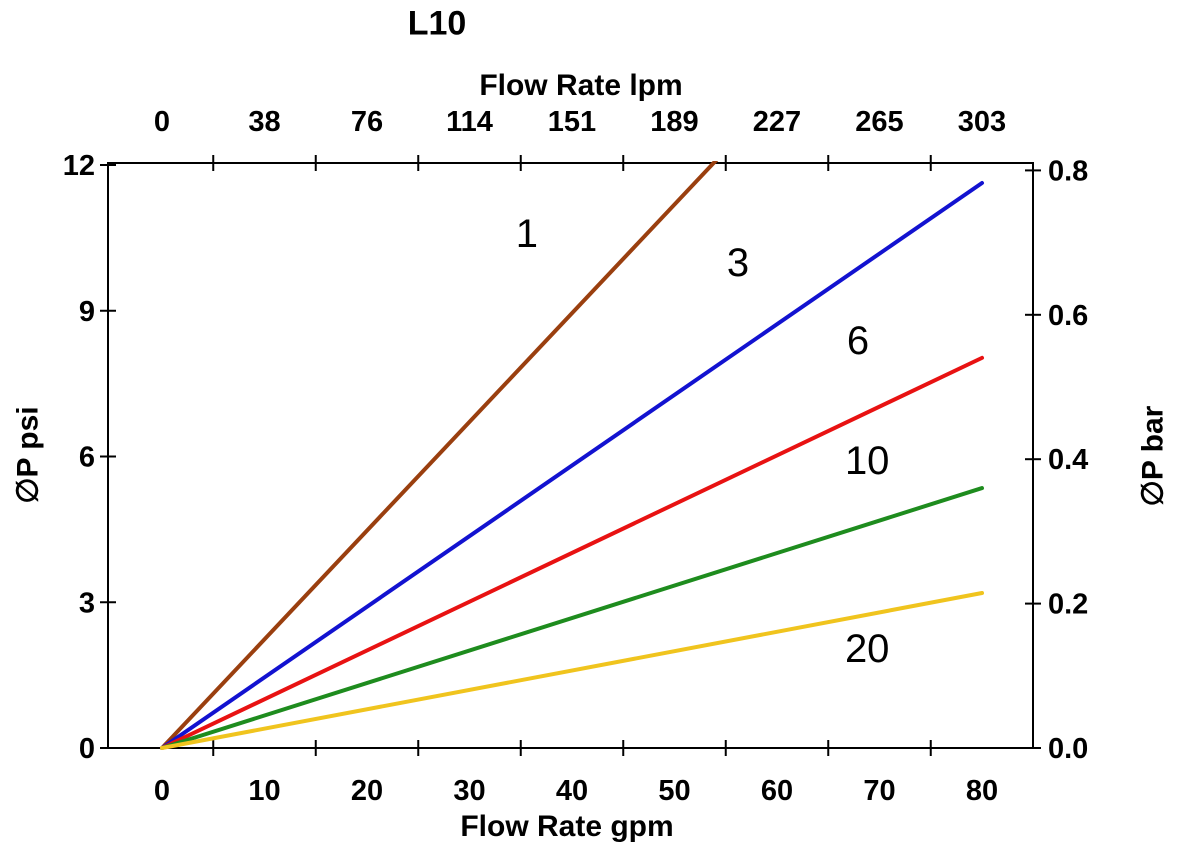 The width and height of the screenshot is (1194, 852). I want to click on x-top-tick-label: 0, so click(162, 122).